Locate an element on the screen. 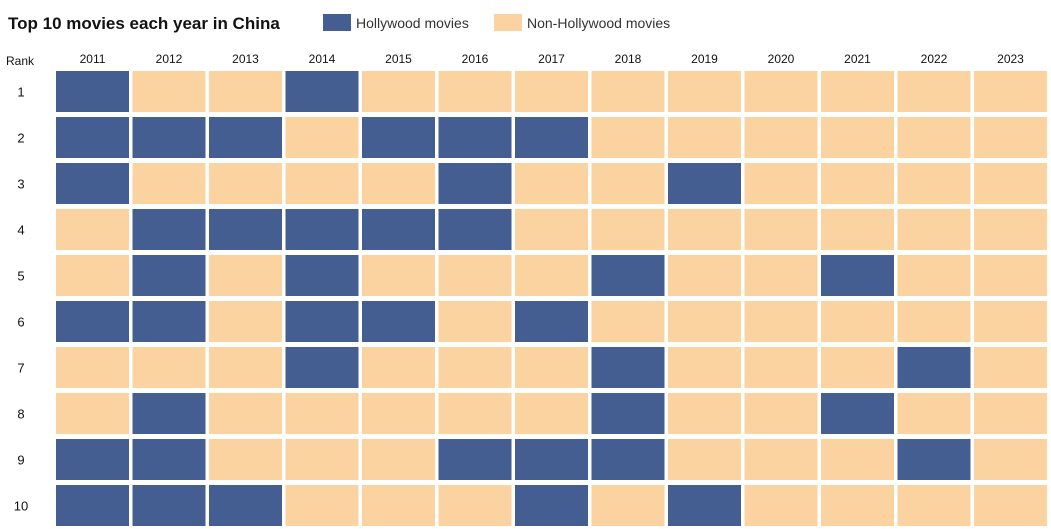  year-label: 2014 is located at coordinates (322, 59).